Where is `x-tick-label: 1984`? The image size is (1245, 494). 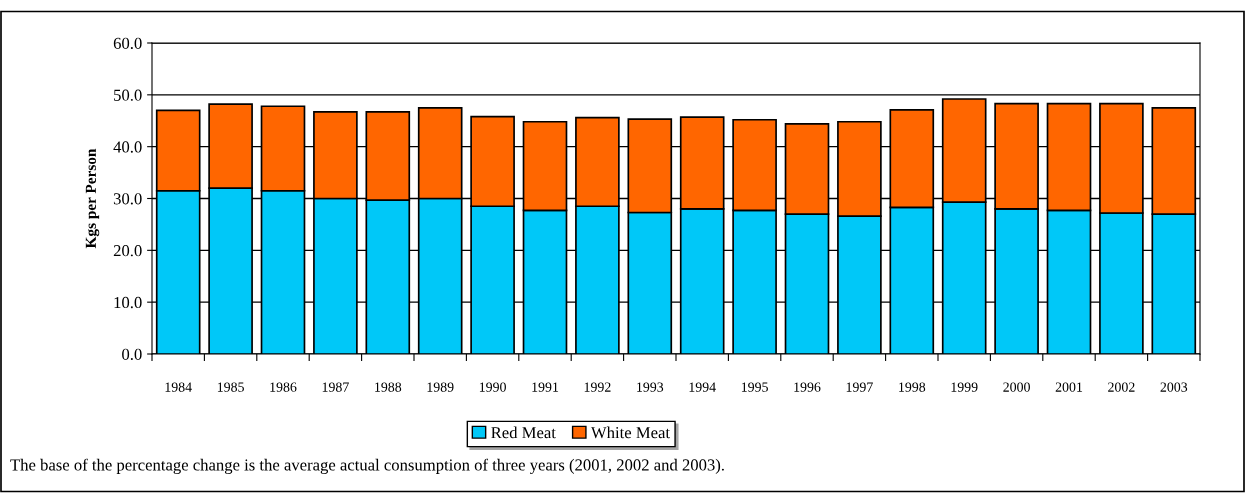 x-tick-label: 1984 is located at coordinates (178, 387).